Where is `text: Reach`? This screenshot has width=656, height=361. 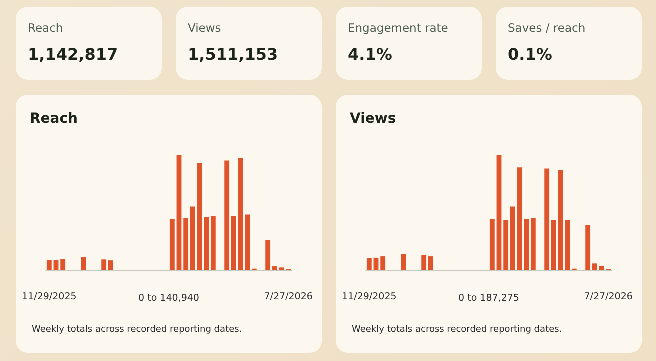
text: Reach is located at coordinates (46, 28).